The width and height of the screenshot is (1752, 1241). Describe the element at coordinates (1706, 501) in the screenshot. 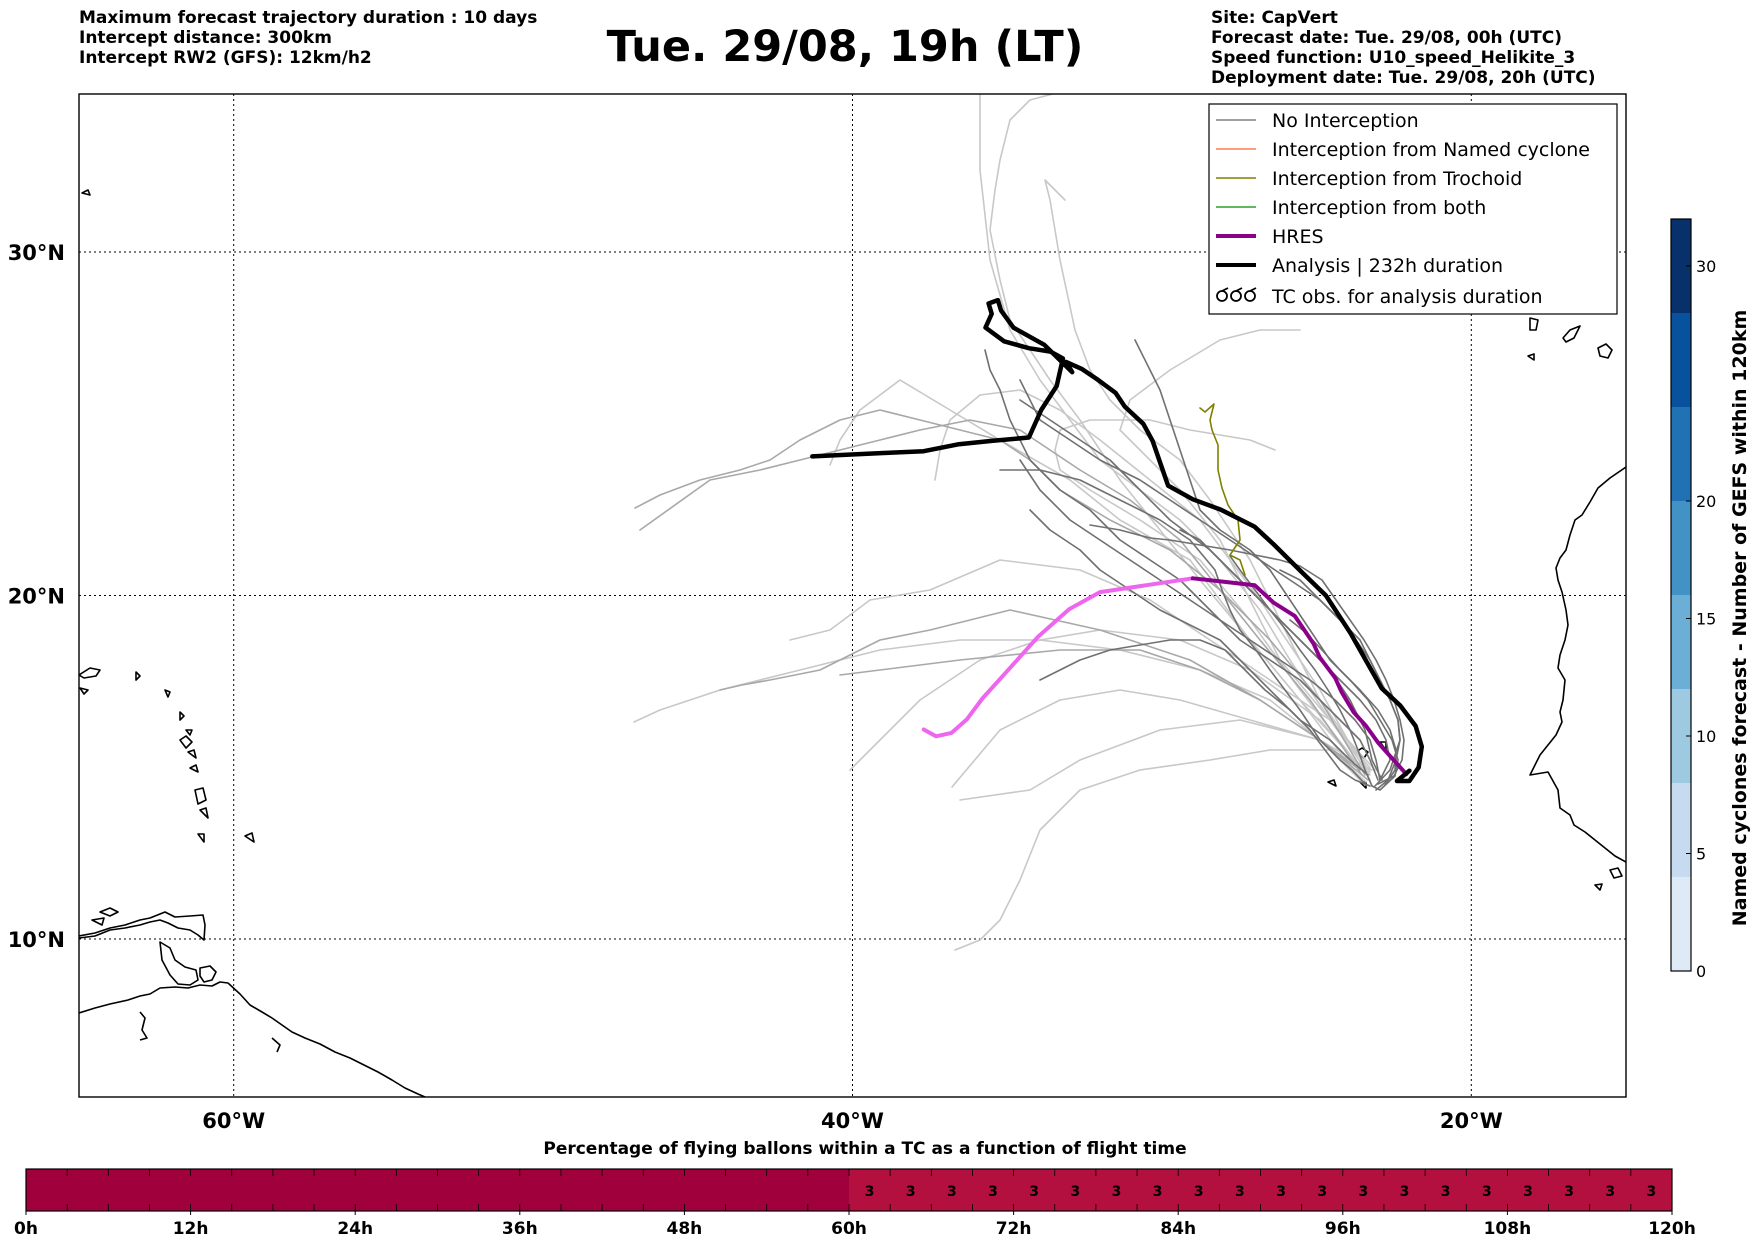

I see `colorbar-tick-label: 20` at that location.